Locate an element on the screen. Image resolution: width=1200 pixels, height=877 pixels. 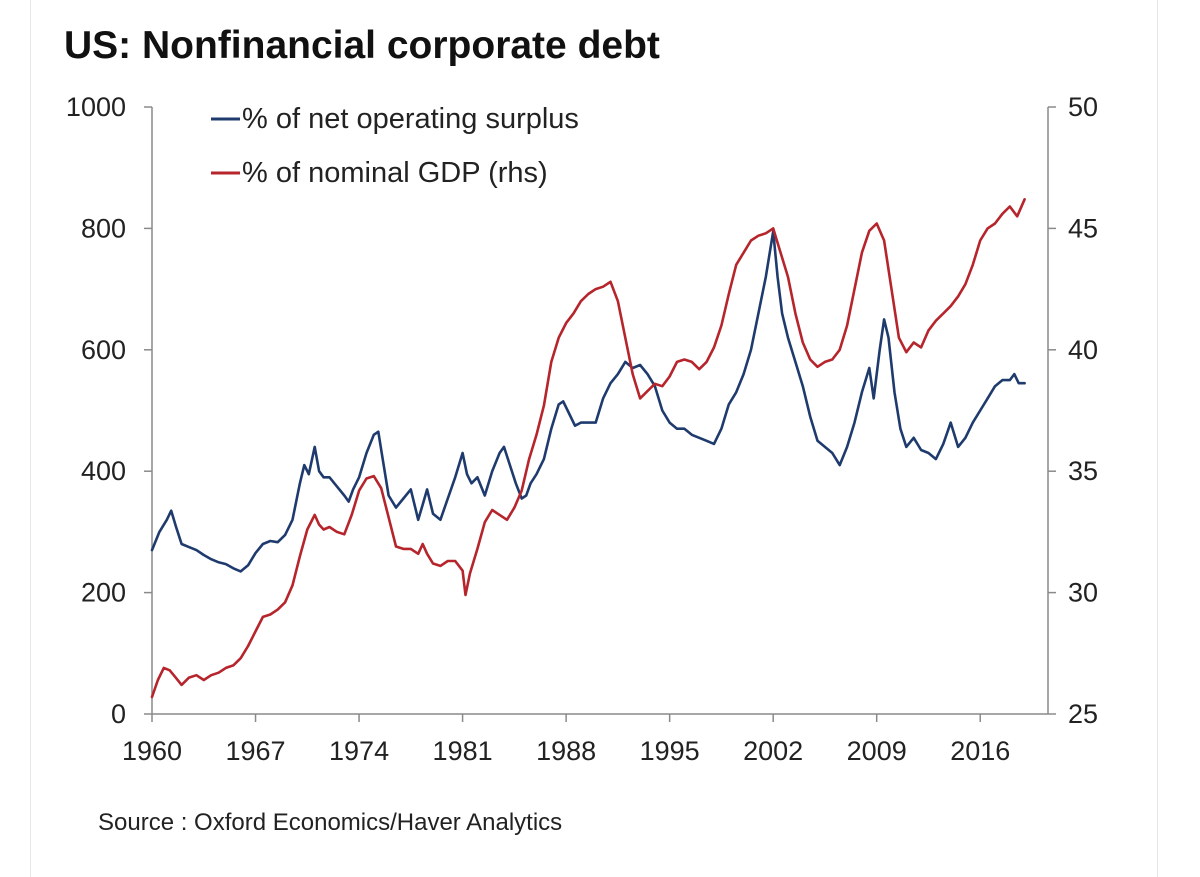
y-right-tick-label: 35 is located at coordinates (1083, 471).